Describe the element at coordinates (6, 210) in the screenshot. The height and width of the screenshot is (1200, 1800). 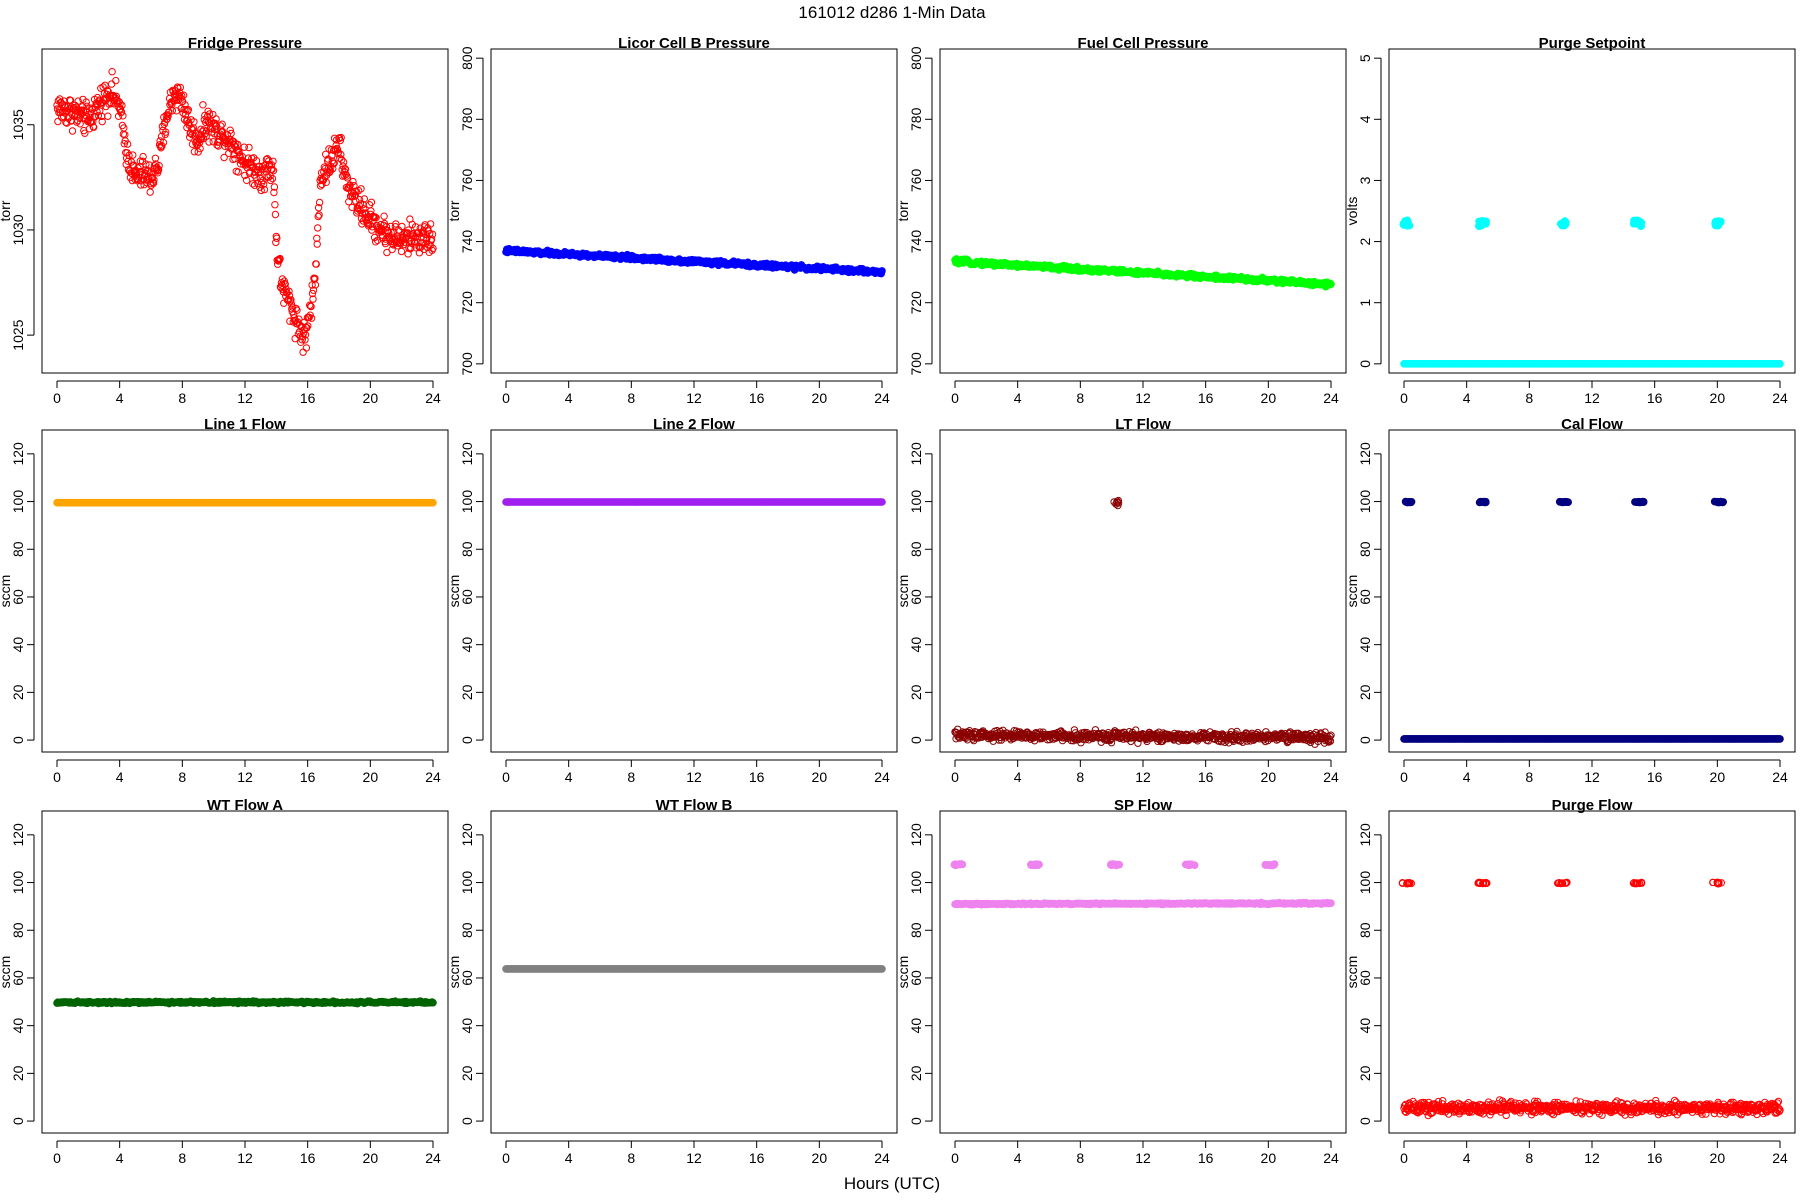
I see `y-axis-label: torr` at that location.